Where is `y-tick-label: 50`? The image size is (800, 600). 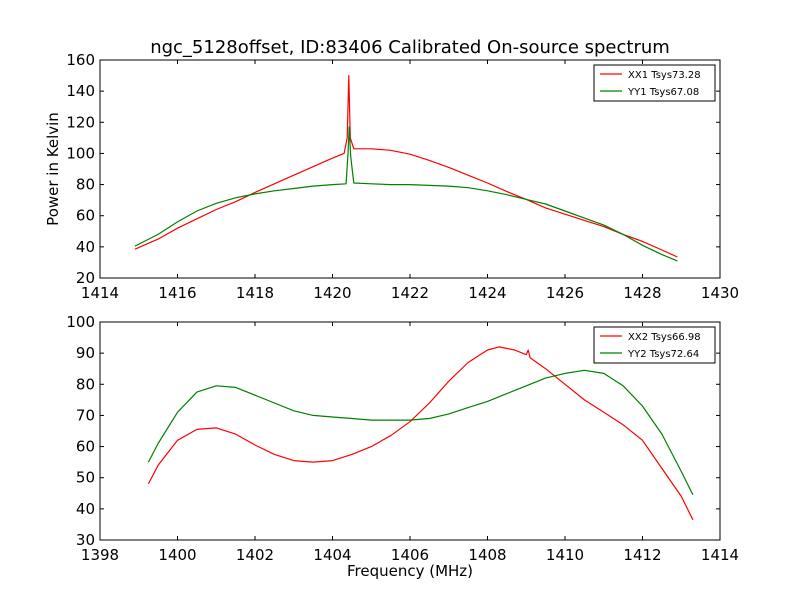
y-tick-label: 50 is located at coordinates (85, 478).